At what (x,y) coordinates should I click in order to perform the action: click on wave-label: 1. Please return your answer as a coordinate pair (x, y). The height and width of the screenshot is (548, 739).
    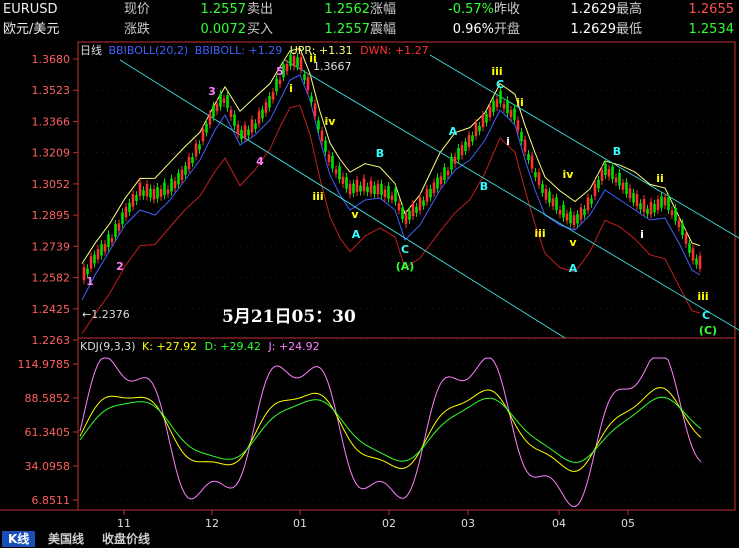
    Looking at the image, I should click on (90, 281).